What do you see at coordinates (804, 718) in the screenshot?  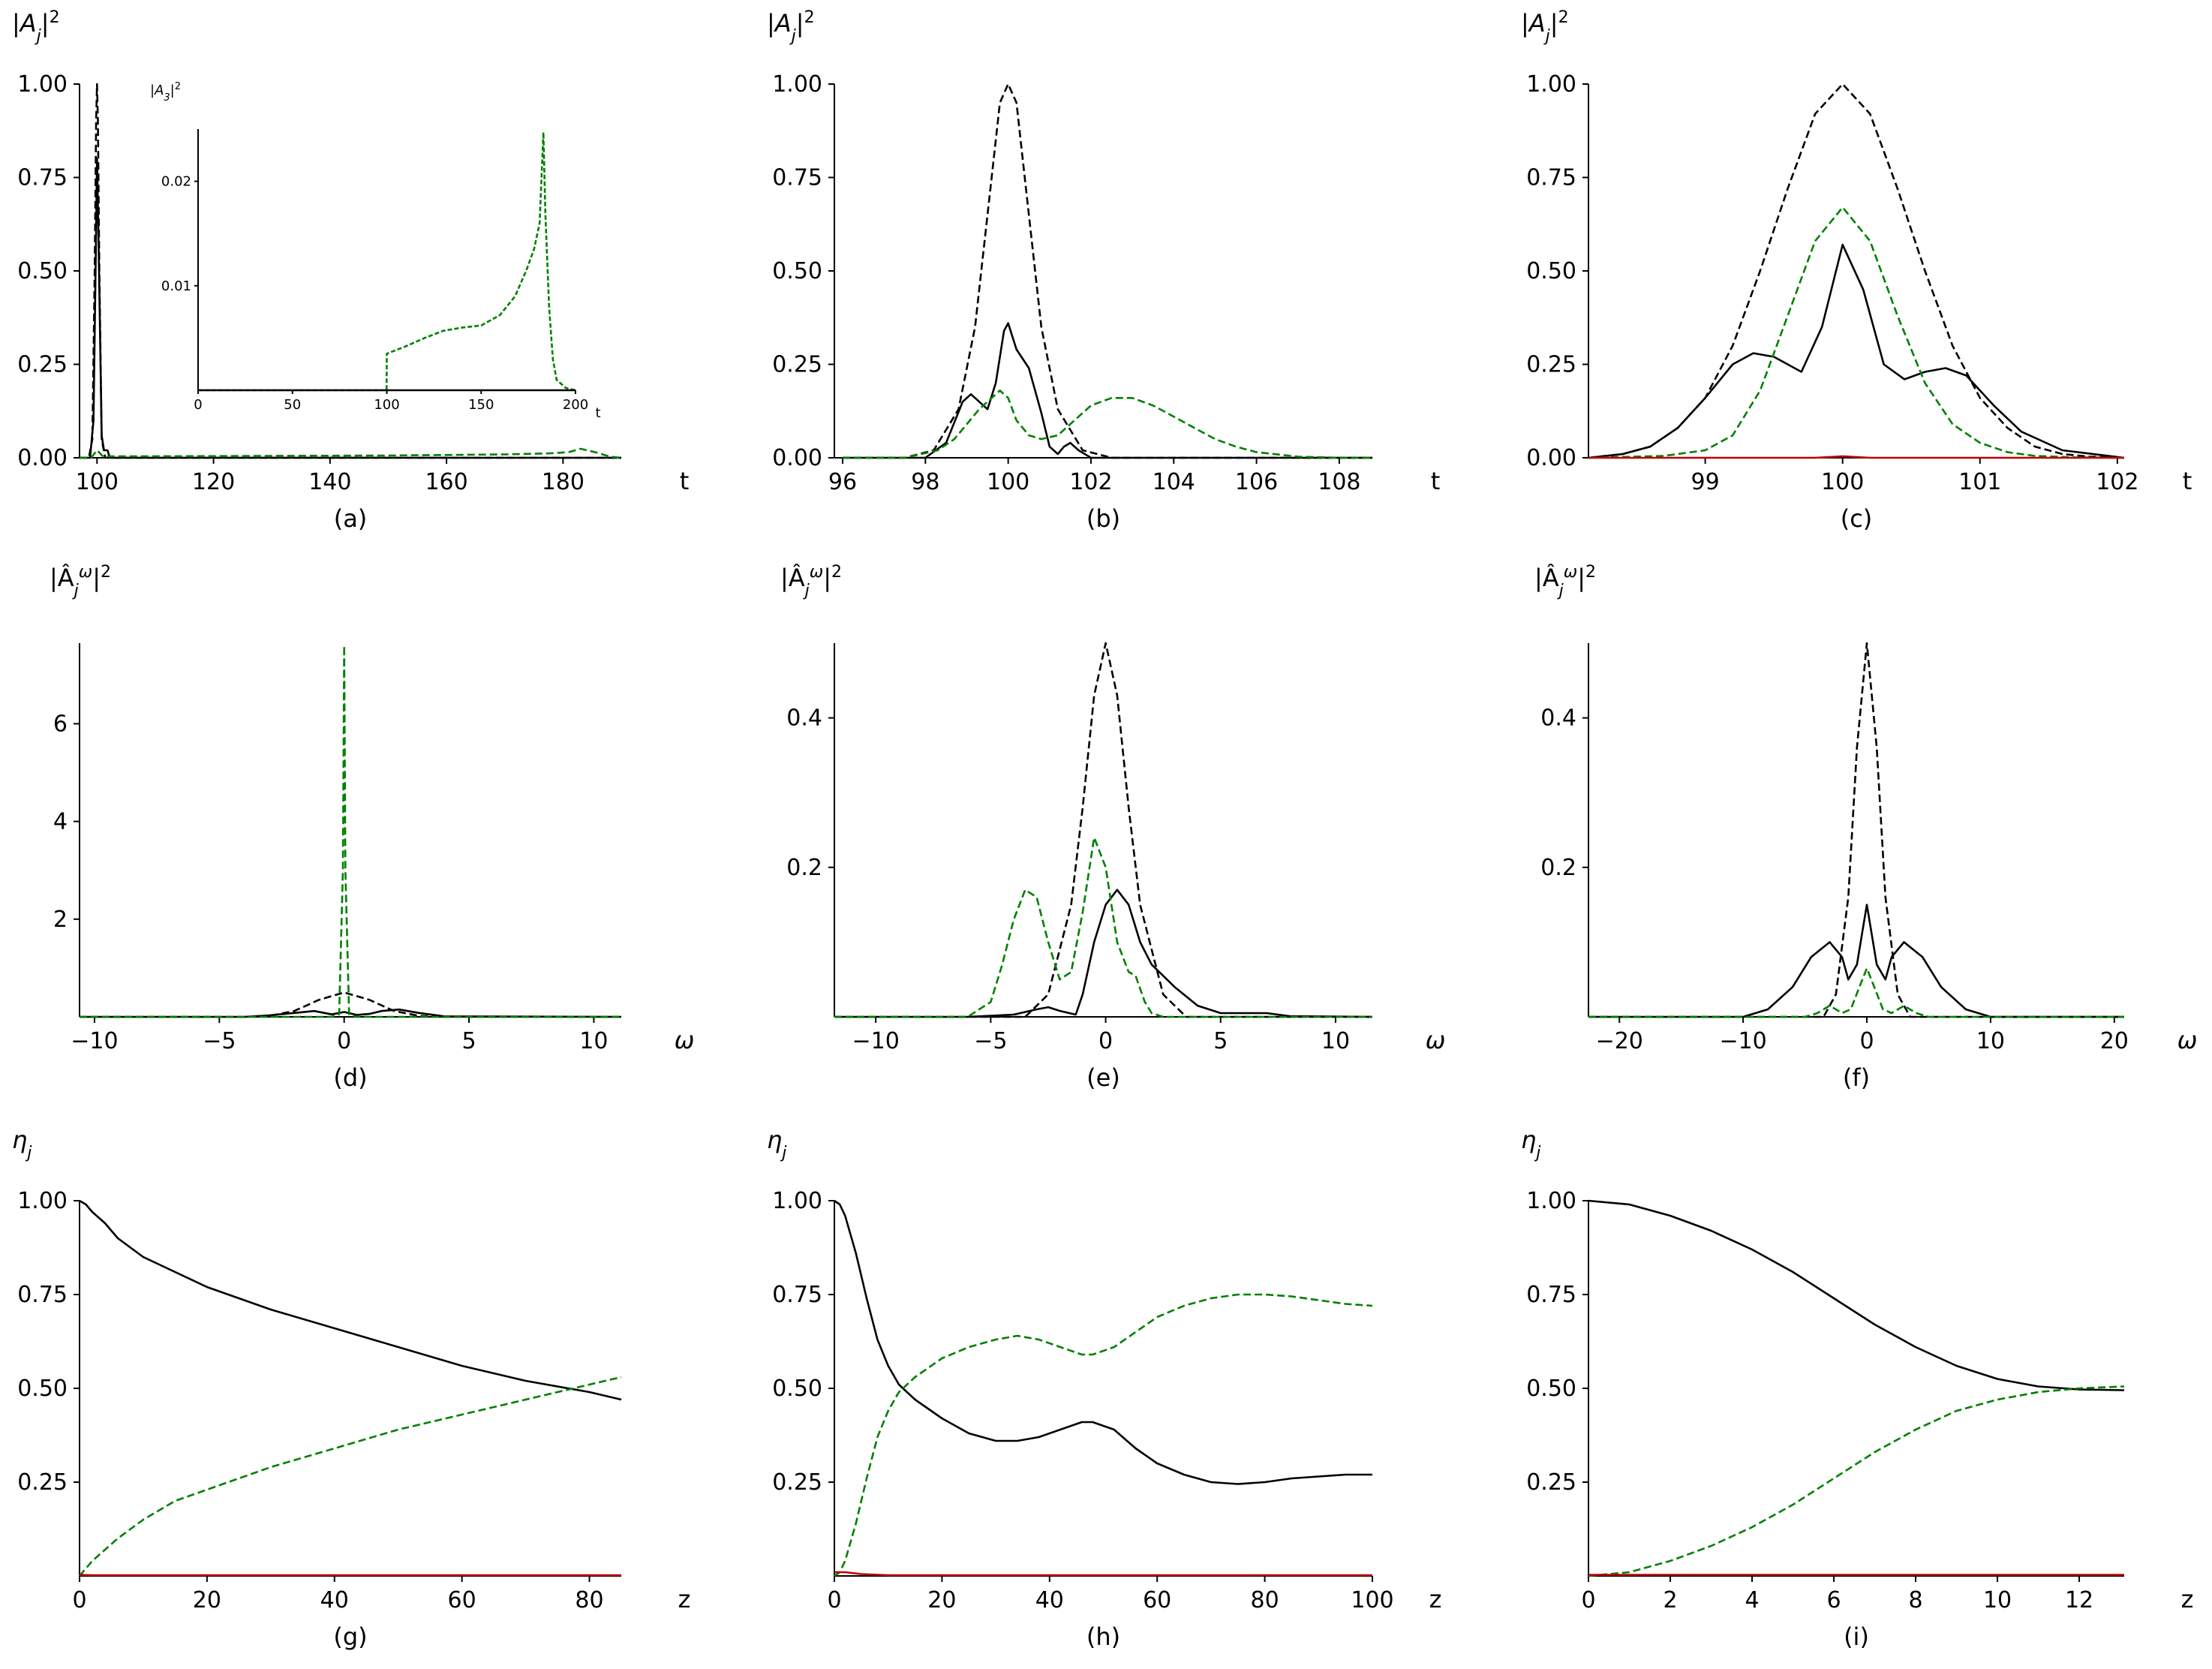 I see `y-tick-label: 0.4` at bounding box center [804, 718].